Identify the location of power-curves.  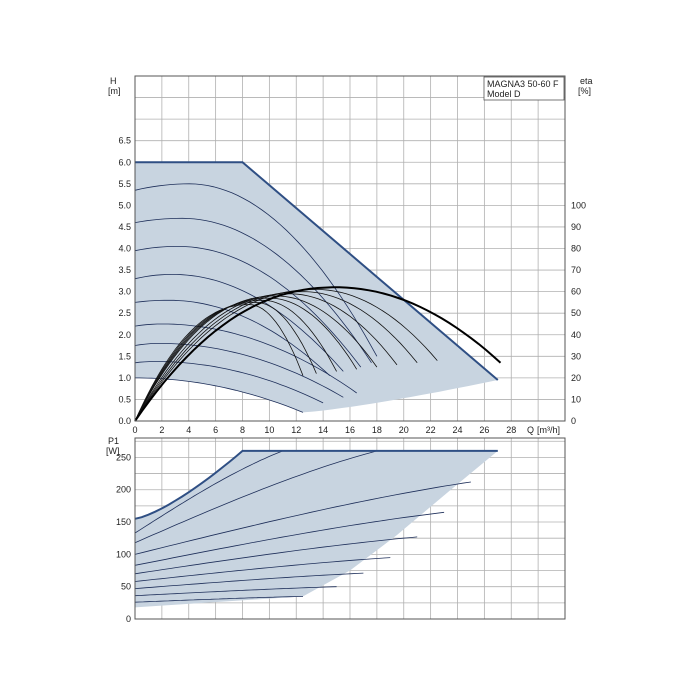
(302, 526).